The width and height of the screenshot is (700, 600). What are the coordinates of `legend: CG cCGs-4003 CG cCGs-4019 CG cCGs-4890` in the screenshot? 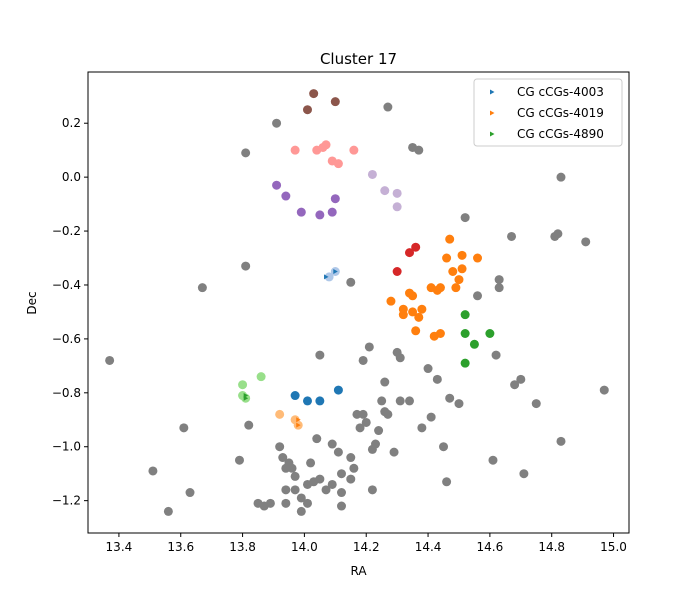 It's located at (548, 112).